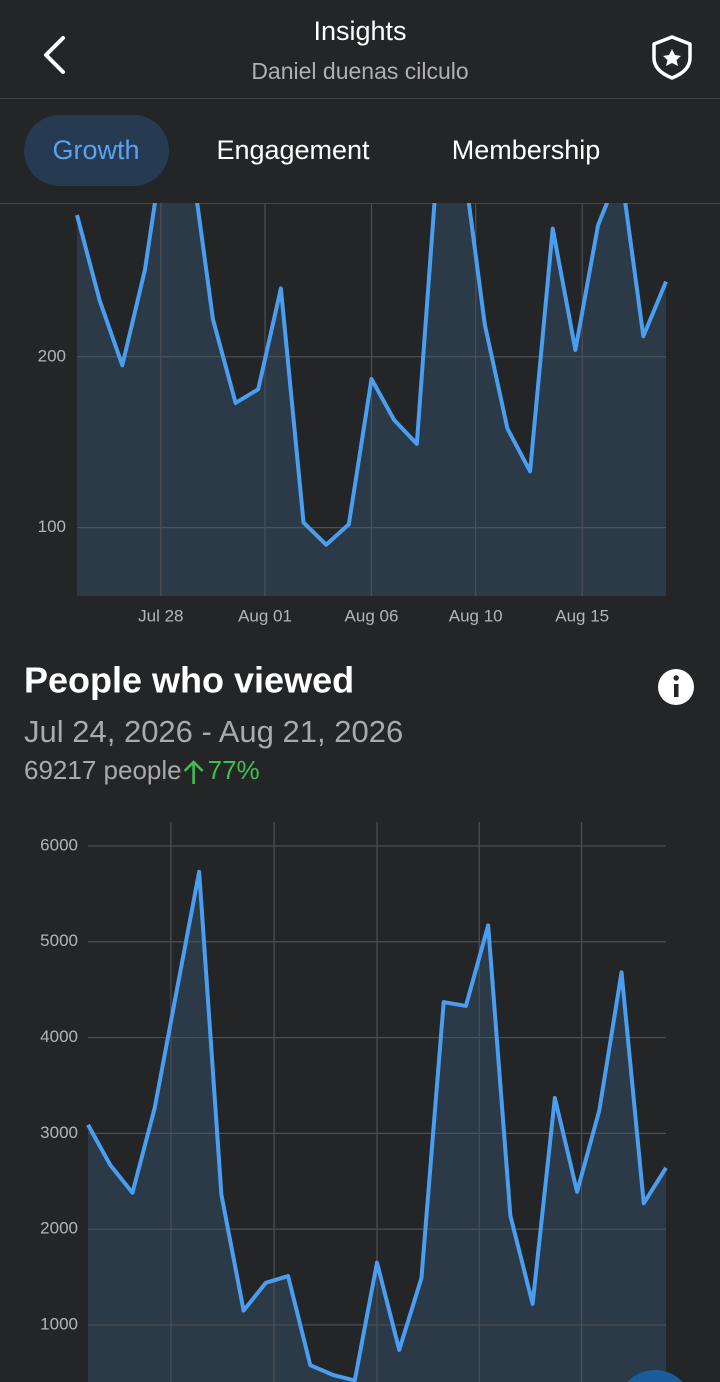 The height and width of the screenshot is (1382, 720). I want to click on change: 77%, so click(234, 770).